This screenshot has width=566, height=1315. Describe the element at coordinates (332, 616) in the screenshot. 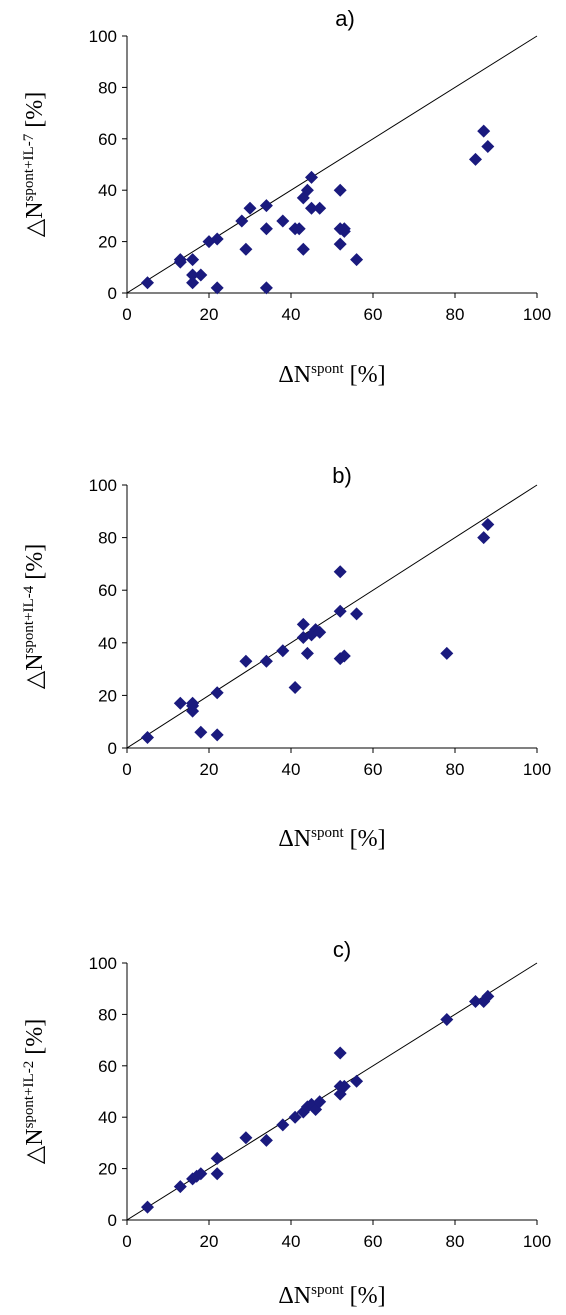

I see `identity-reference-line` at that location.